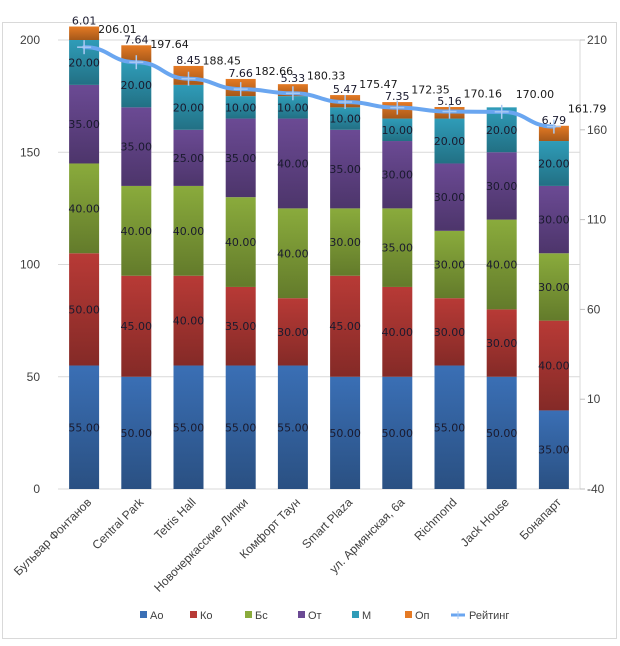 This screenshot has height=646, width=620. What do you see at coordinates (84, 21) in the screenshot?
I see `segment-data-label: 6.01` at bounding box center [84, 21].